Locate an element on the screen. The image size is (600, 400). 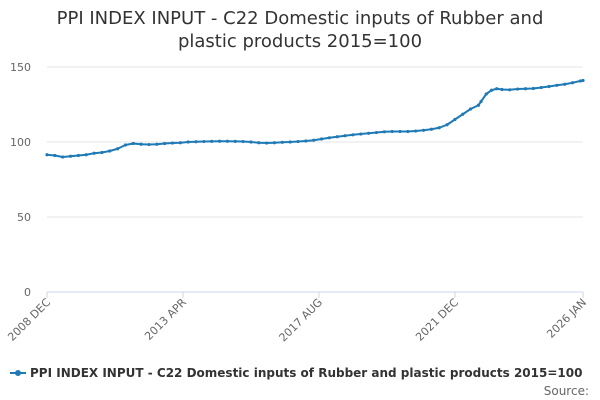
x-tick-label: 2013 APR is located at coordinates (165, 319).